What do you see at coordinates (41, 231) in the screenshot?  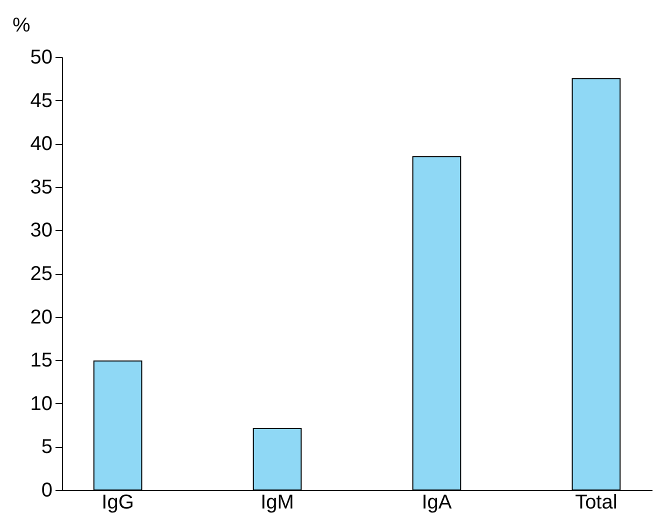 I see `y-tick-label: 30` at bounding box center [41, 231].